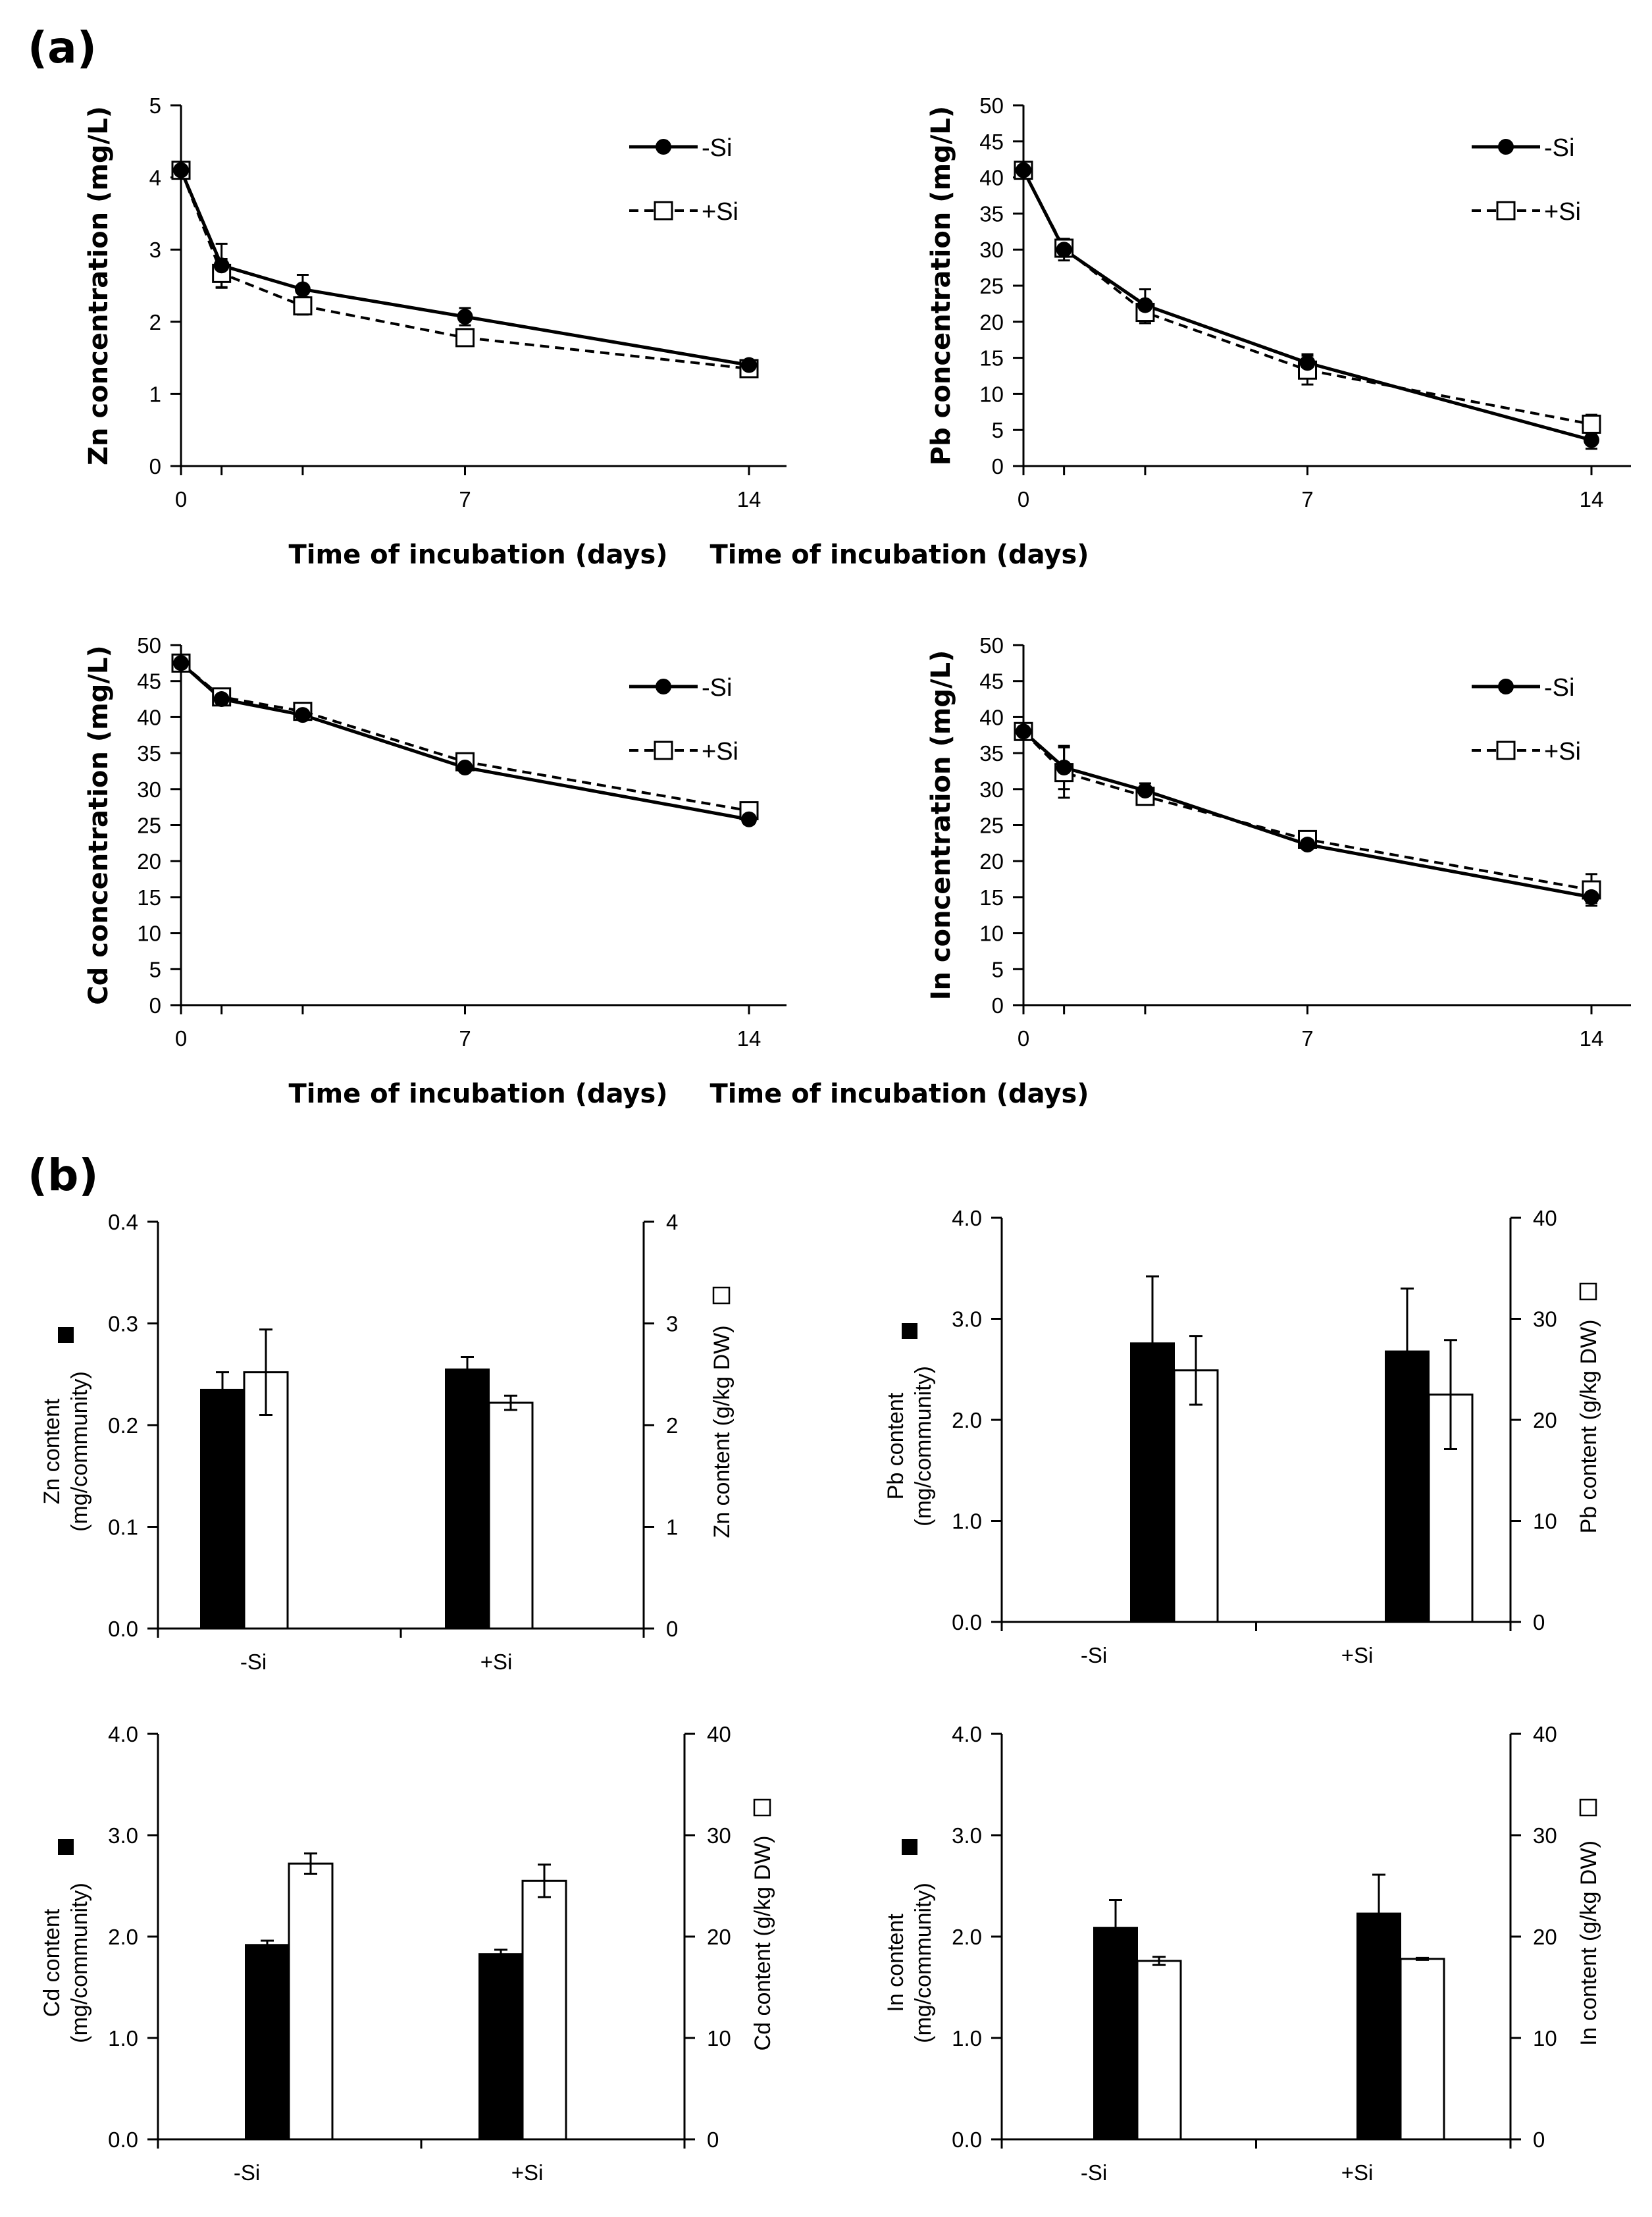  I want to click on right-axis-label: In content (g/kg DW), so click(1588, 1943).